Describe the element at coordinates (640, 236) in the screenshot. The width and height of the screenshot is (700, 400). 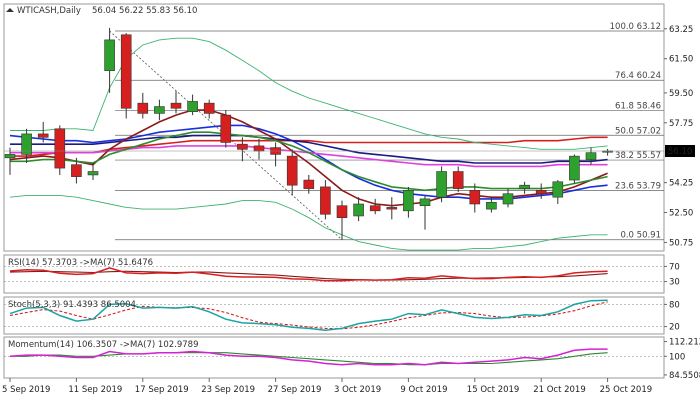
I see `fib-level-label: 0.0 50.91` at that location.